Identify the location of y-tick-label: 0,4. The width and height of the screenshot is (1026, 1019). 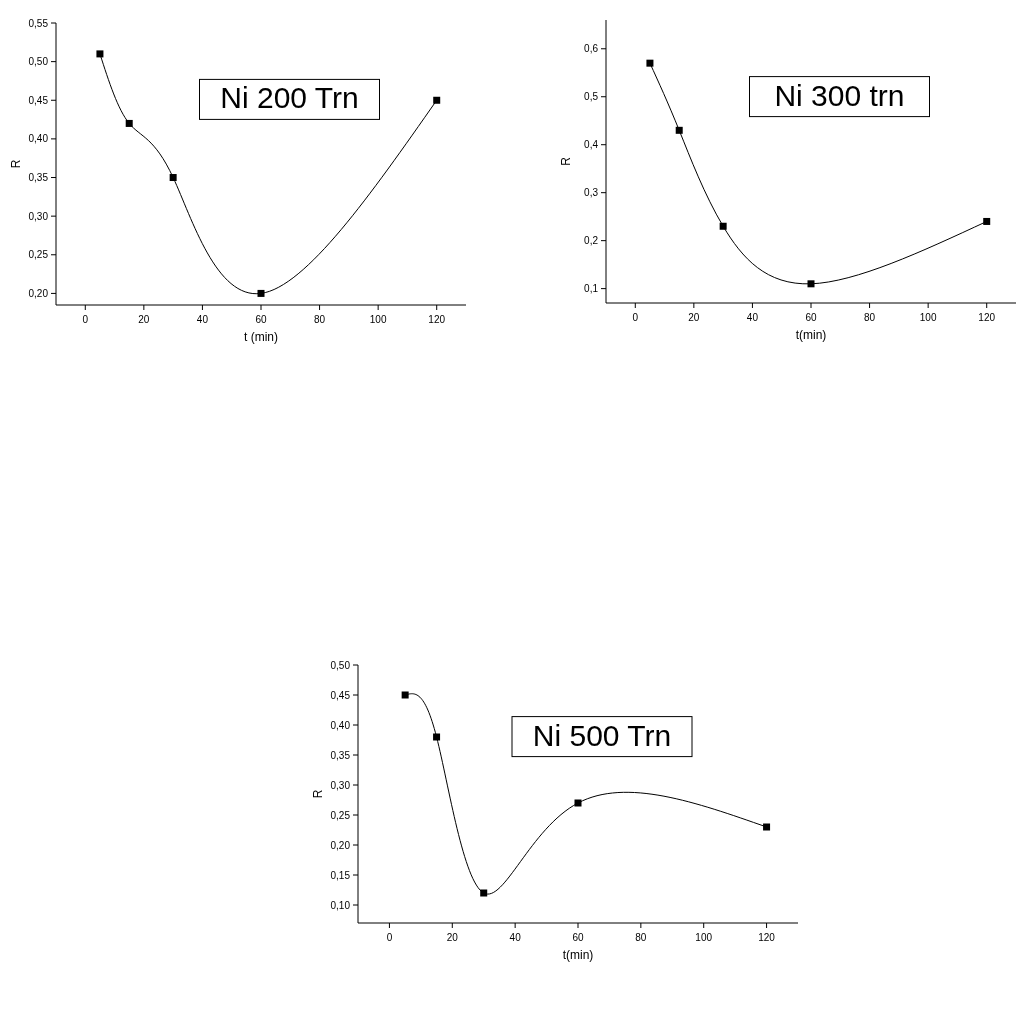
(591, 145).